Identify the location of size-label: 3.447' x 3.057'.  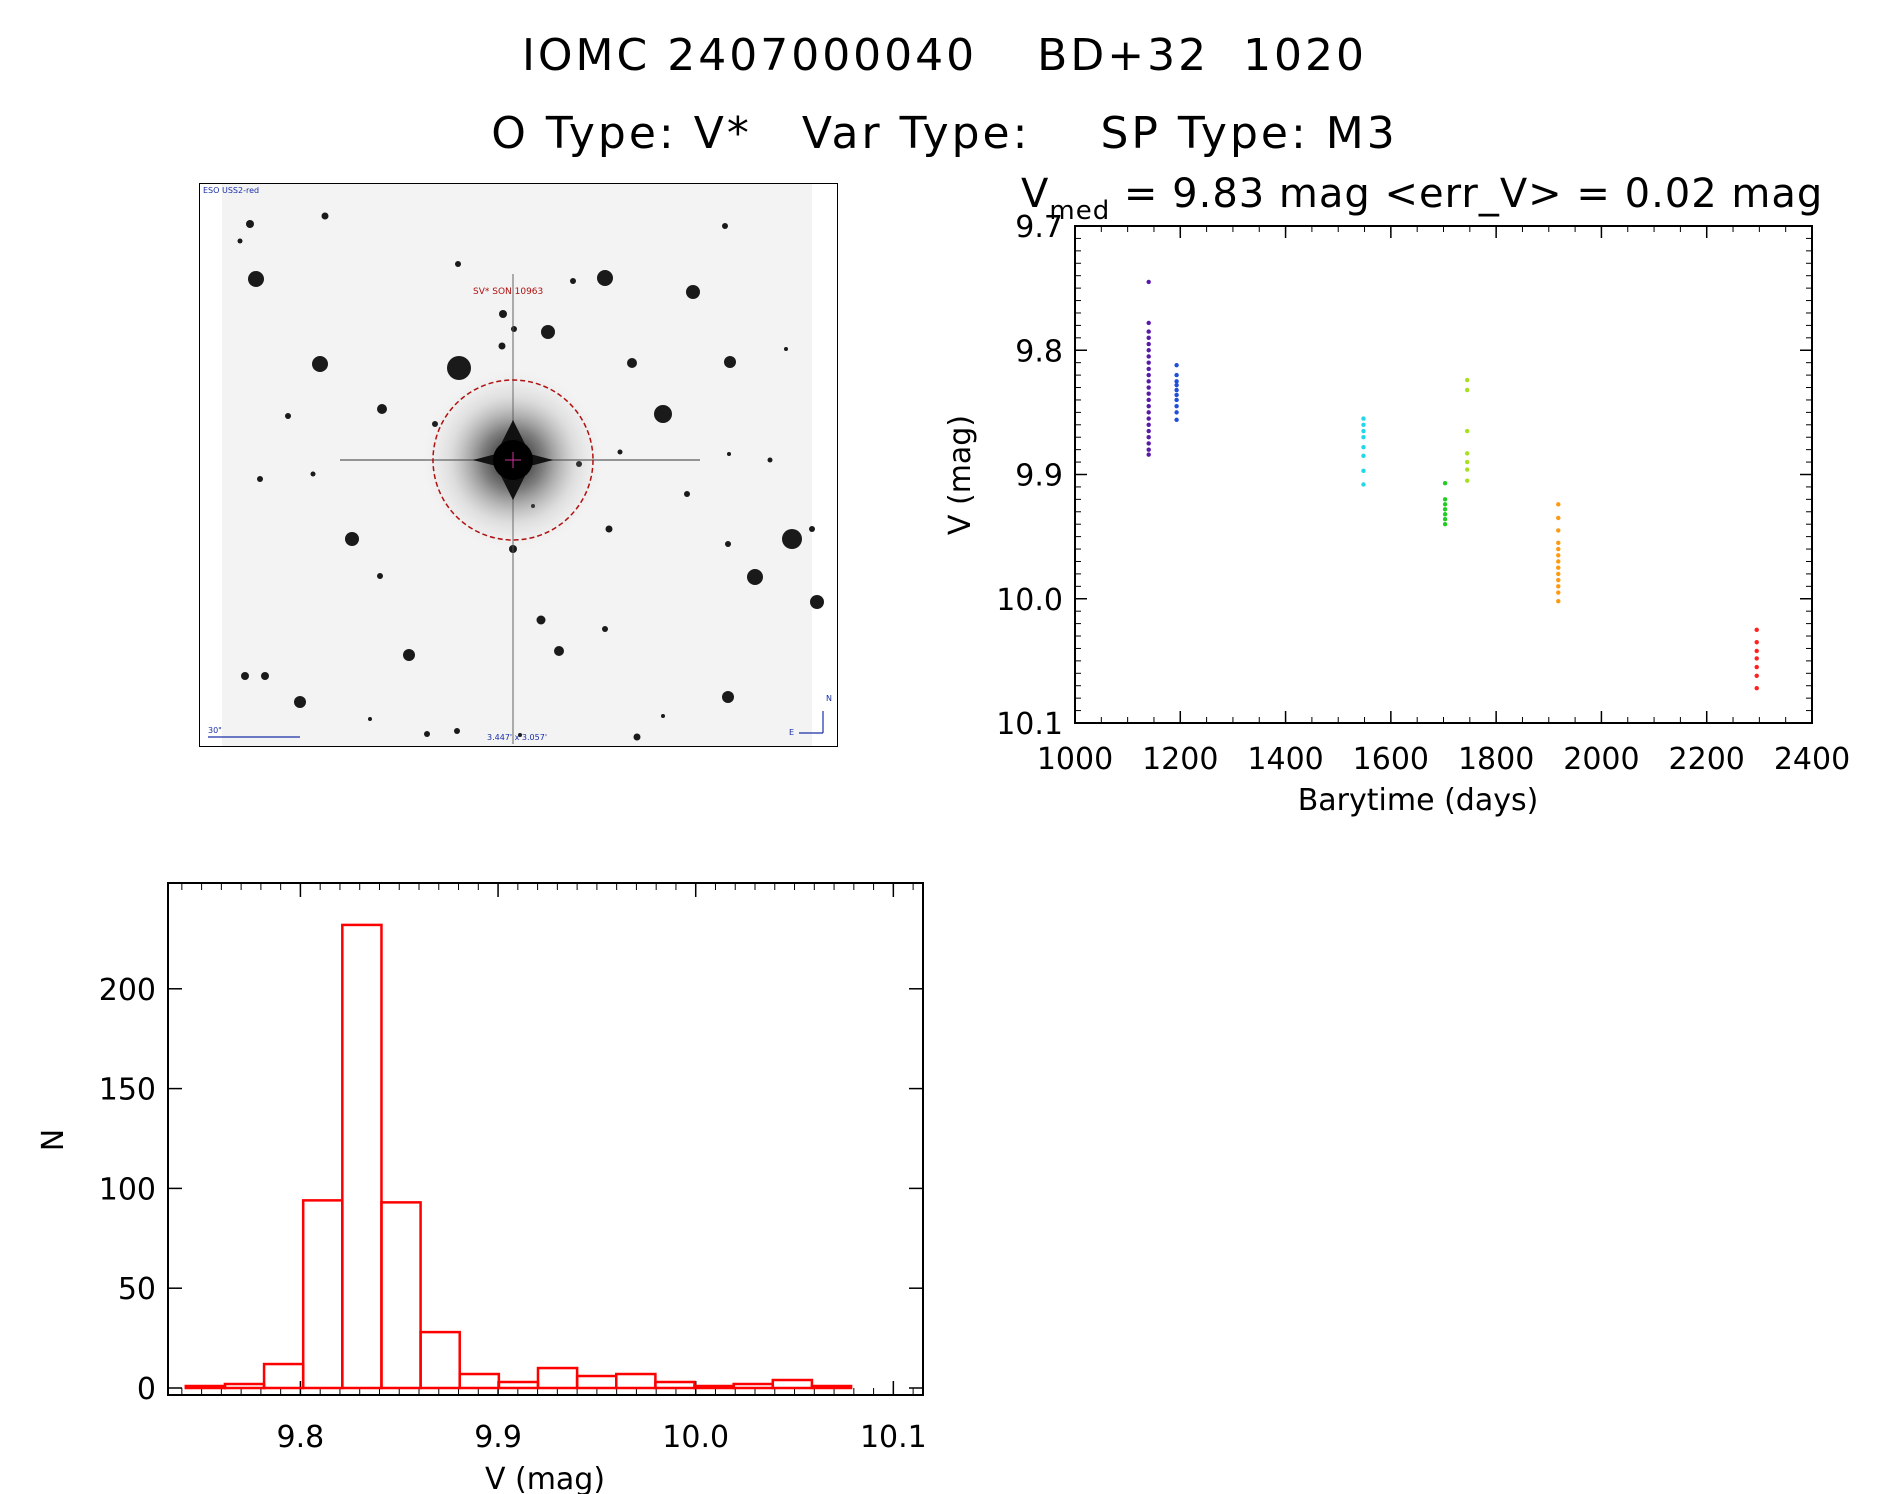
(517, 737).